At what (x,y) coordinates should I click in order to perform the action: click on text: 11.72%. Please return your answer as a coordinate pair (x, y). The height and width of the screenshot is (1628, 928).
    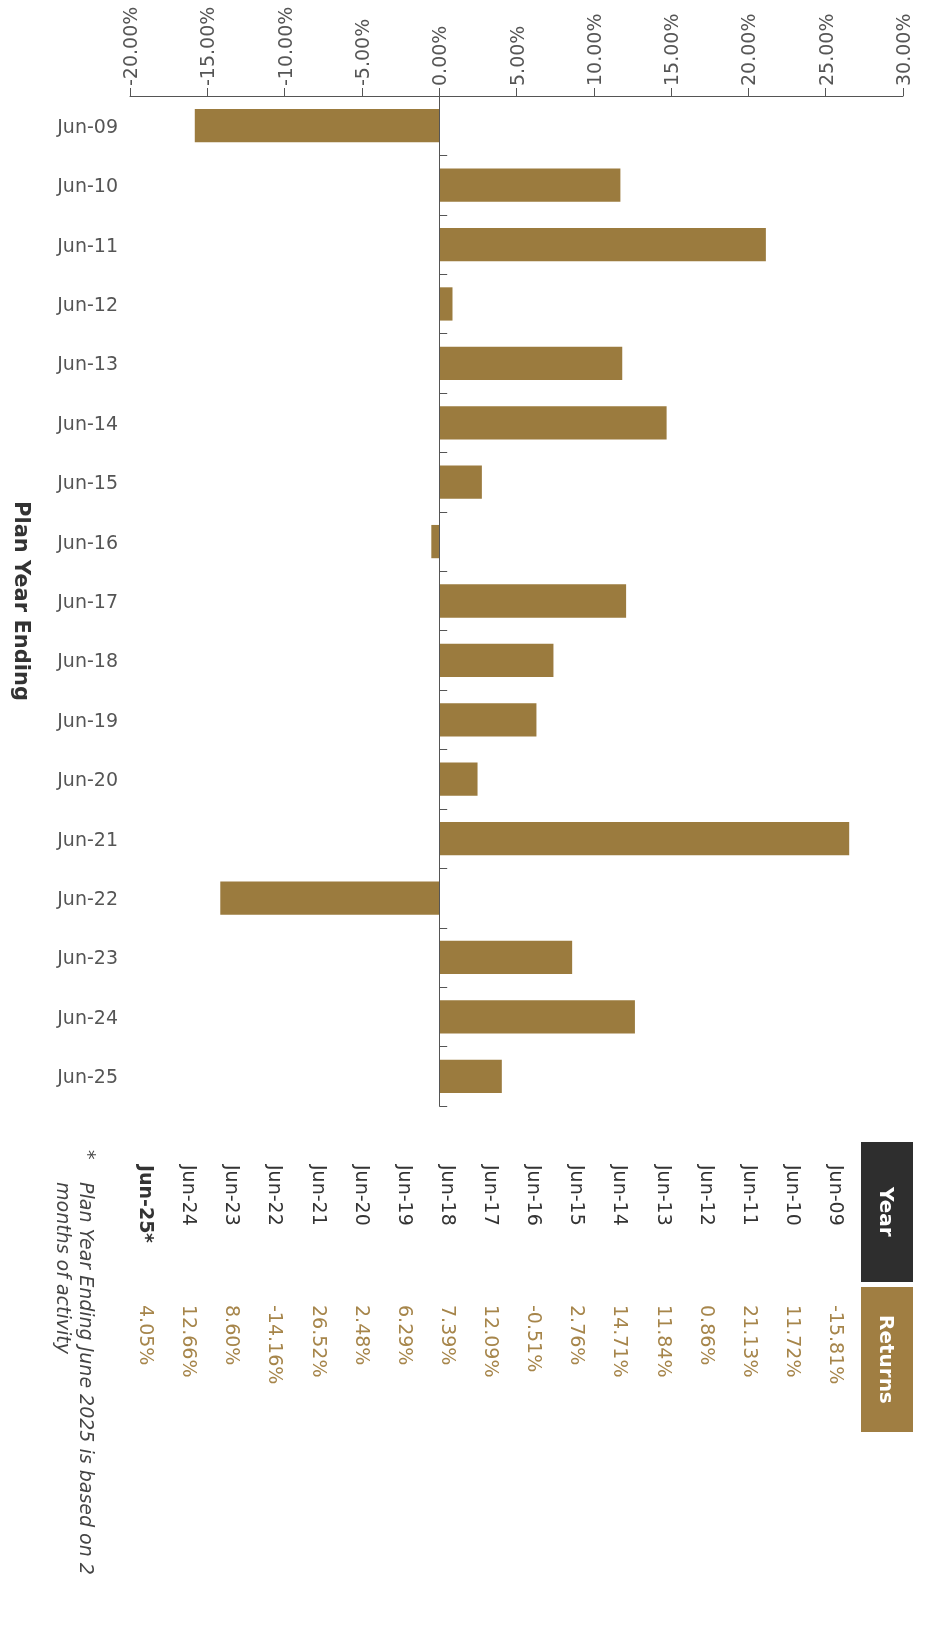
    Looking at the image, I should click on (793, 1341).